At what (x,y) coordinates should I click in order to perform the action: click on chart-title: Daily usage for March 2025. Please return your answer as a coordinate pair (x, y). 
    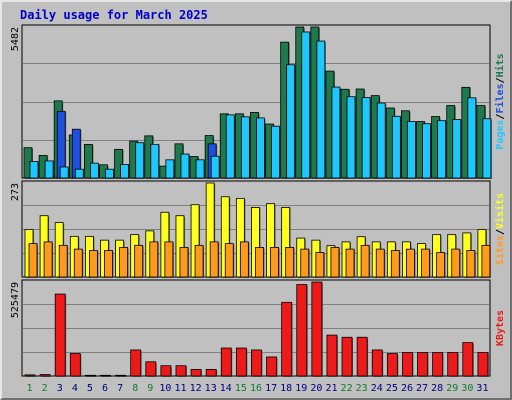
    Looking at the image, I should click on (114, 15).